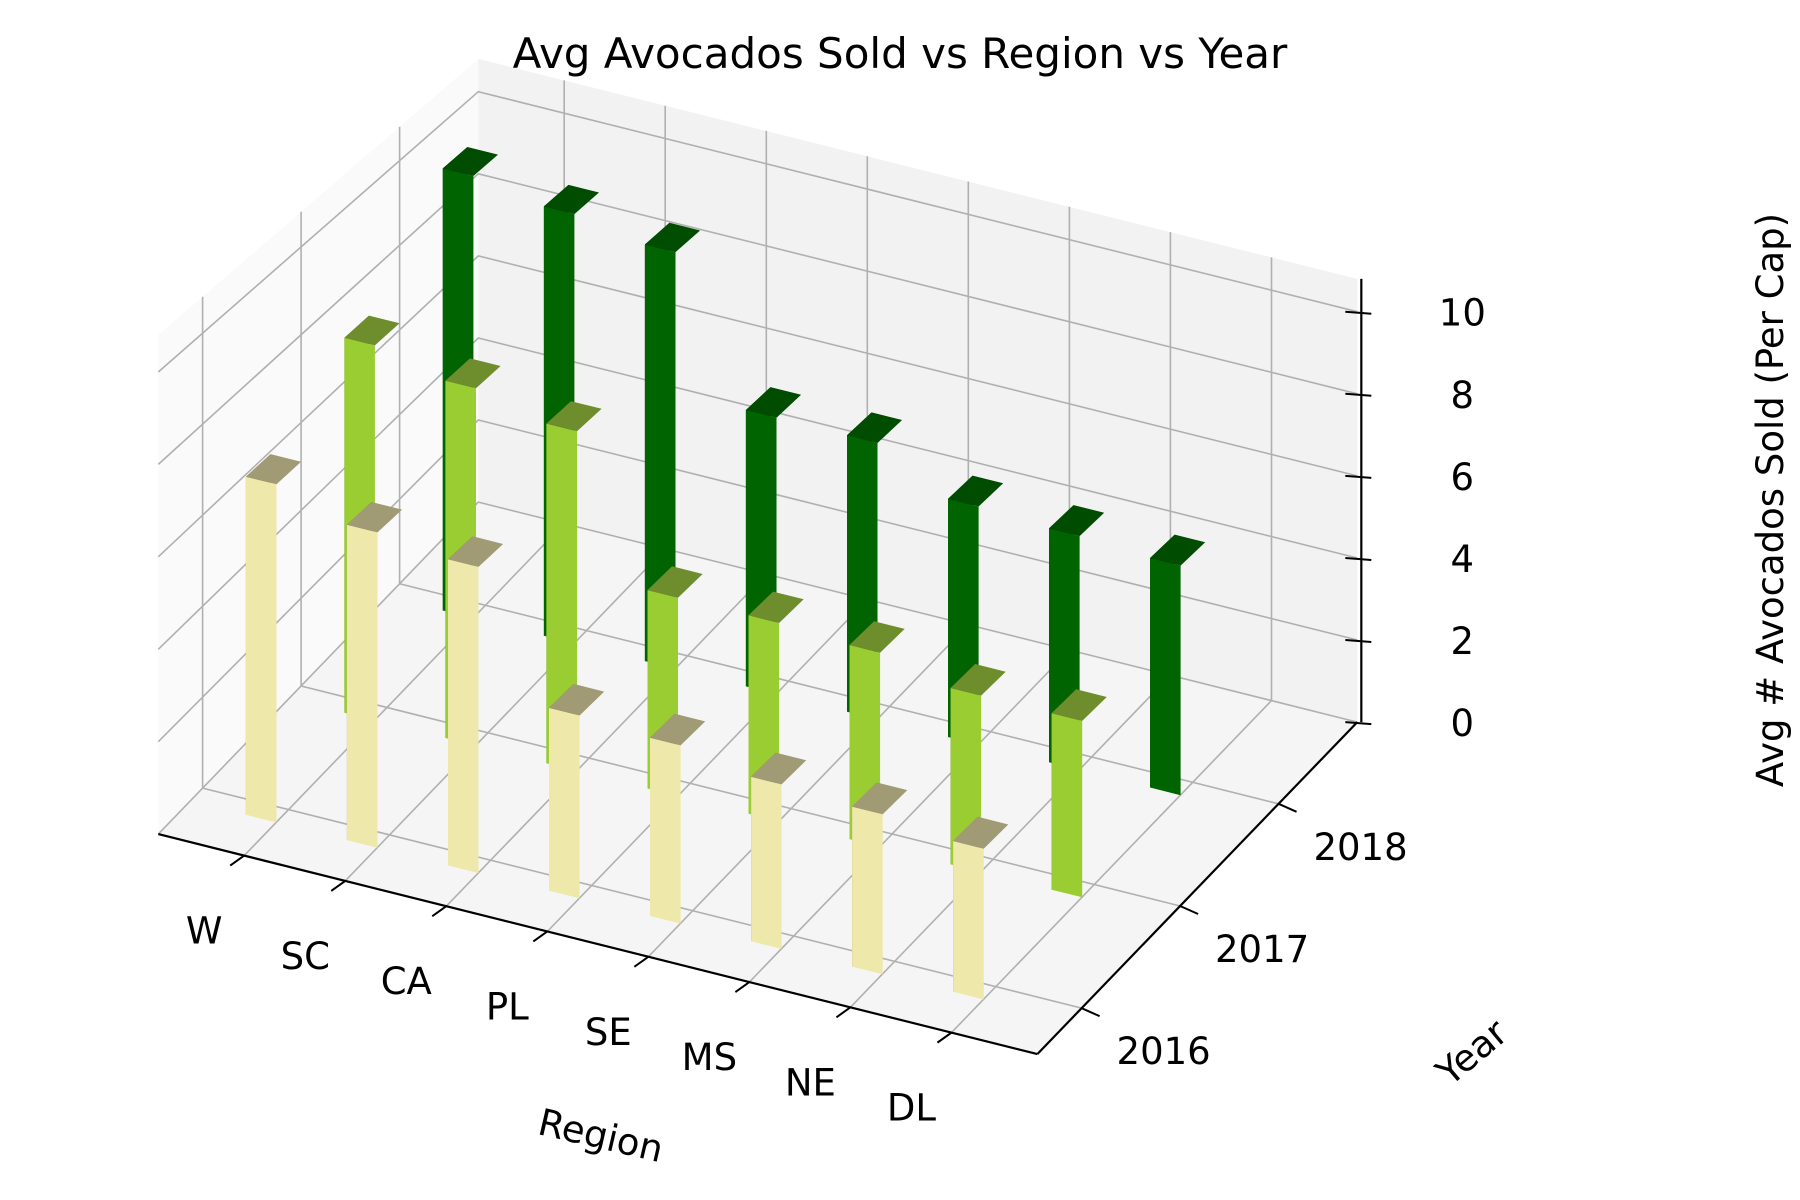 The image size is (1800, 1200). I want to click on z-tick-label: 6, so click(1463, 477).